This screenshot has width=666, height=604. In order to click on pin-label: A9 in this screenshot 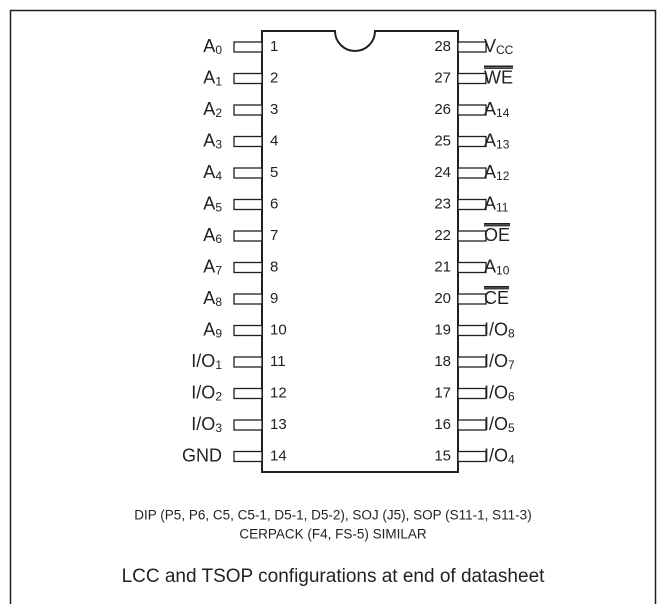, I will do `click(212, 329)`.